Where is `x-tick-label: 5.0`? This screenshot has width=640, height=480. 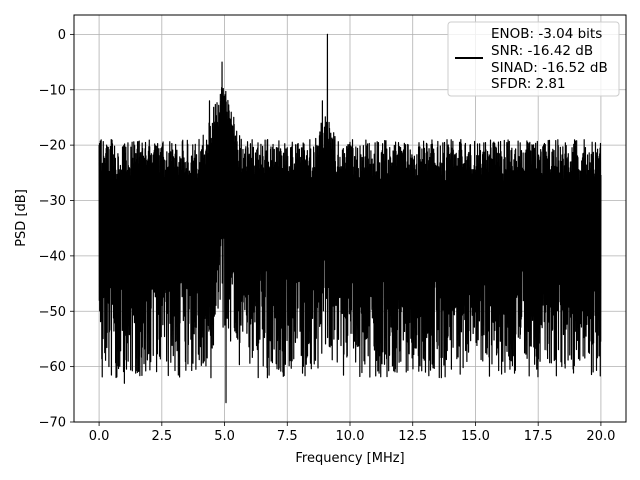
x-tick-label: 5.0 is located at coordinates (224, 436).